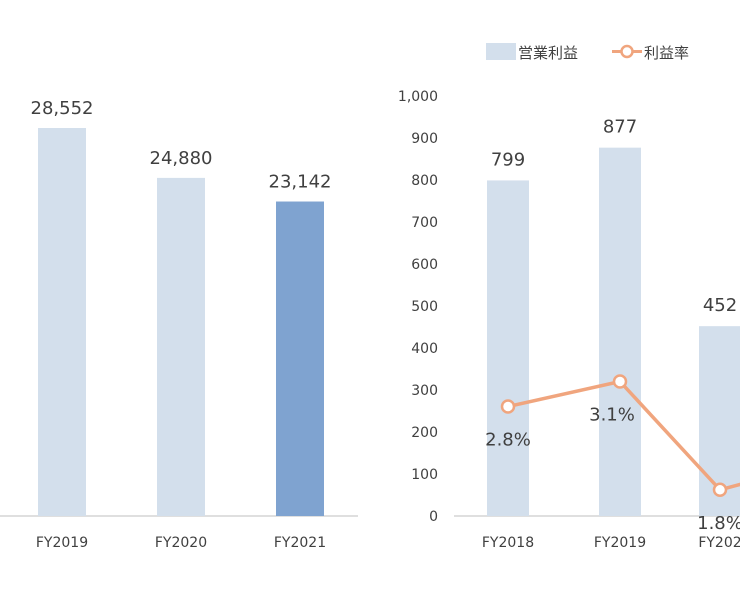 This screenshot has width=740, height=600. Describe the element at coordinates (424, 223) in the screenshot. I see `right-y-tick-label: 700` at that location.